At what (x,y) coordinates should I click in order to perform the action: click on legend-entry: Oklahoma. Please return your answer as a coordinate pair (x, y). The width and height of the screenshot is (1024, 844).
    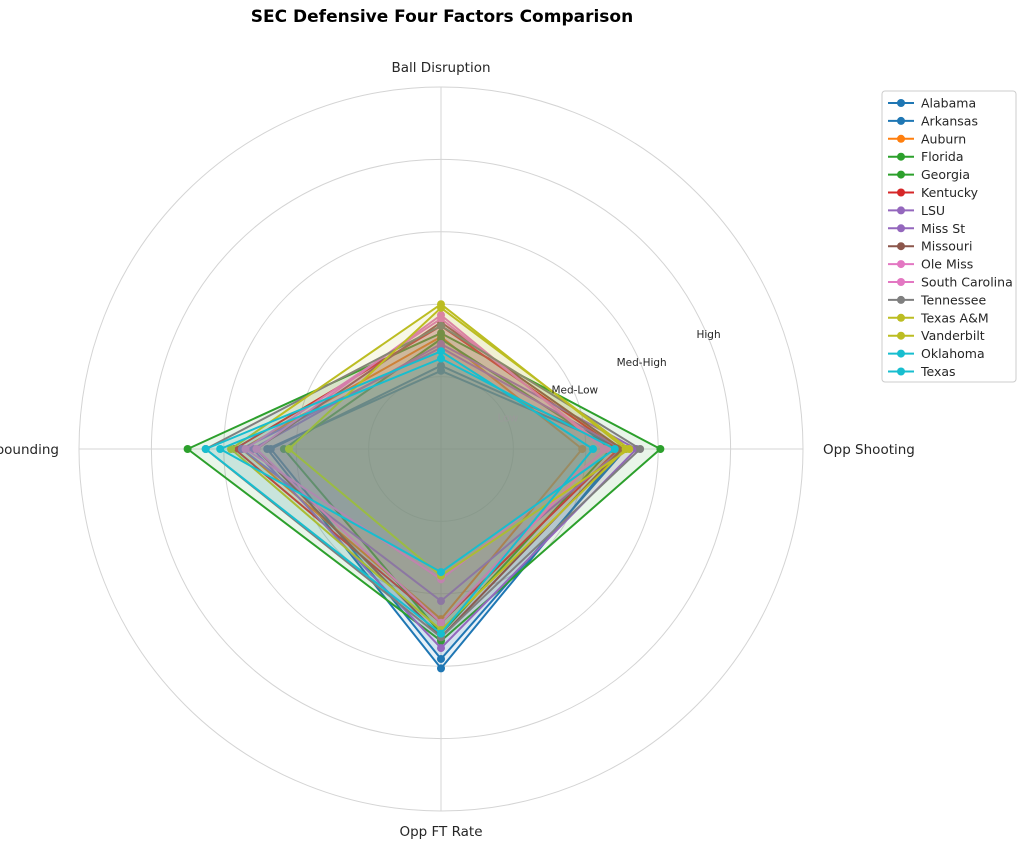
    Looking at the image, I should click on (936, 353).